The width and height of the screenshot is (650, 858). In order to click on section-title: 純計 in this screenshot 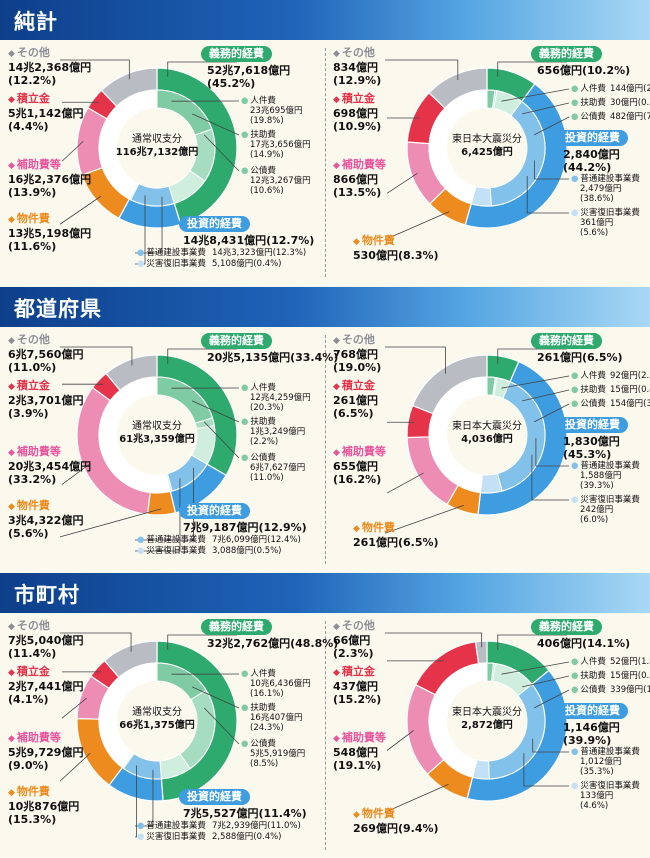, I will do `click(36, 22)`.